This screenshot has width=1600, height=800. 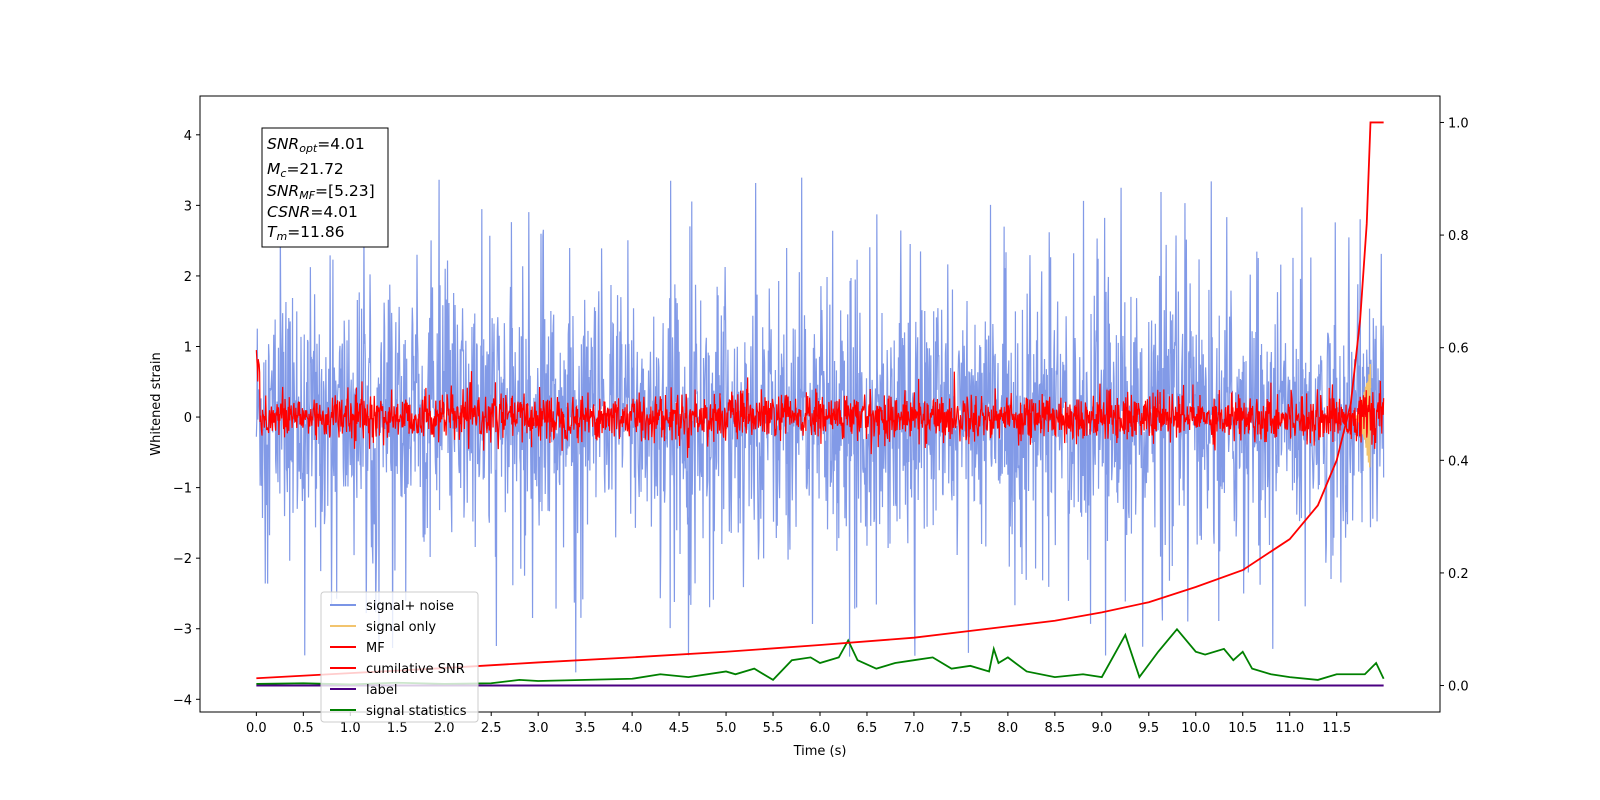 I want to click on y2-tick-label: 1.0, so click(x=1458, y=123).